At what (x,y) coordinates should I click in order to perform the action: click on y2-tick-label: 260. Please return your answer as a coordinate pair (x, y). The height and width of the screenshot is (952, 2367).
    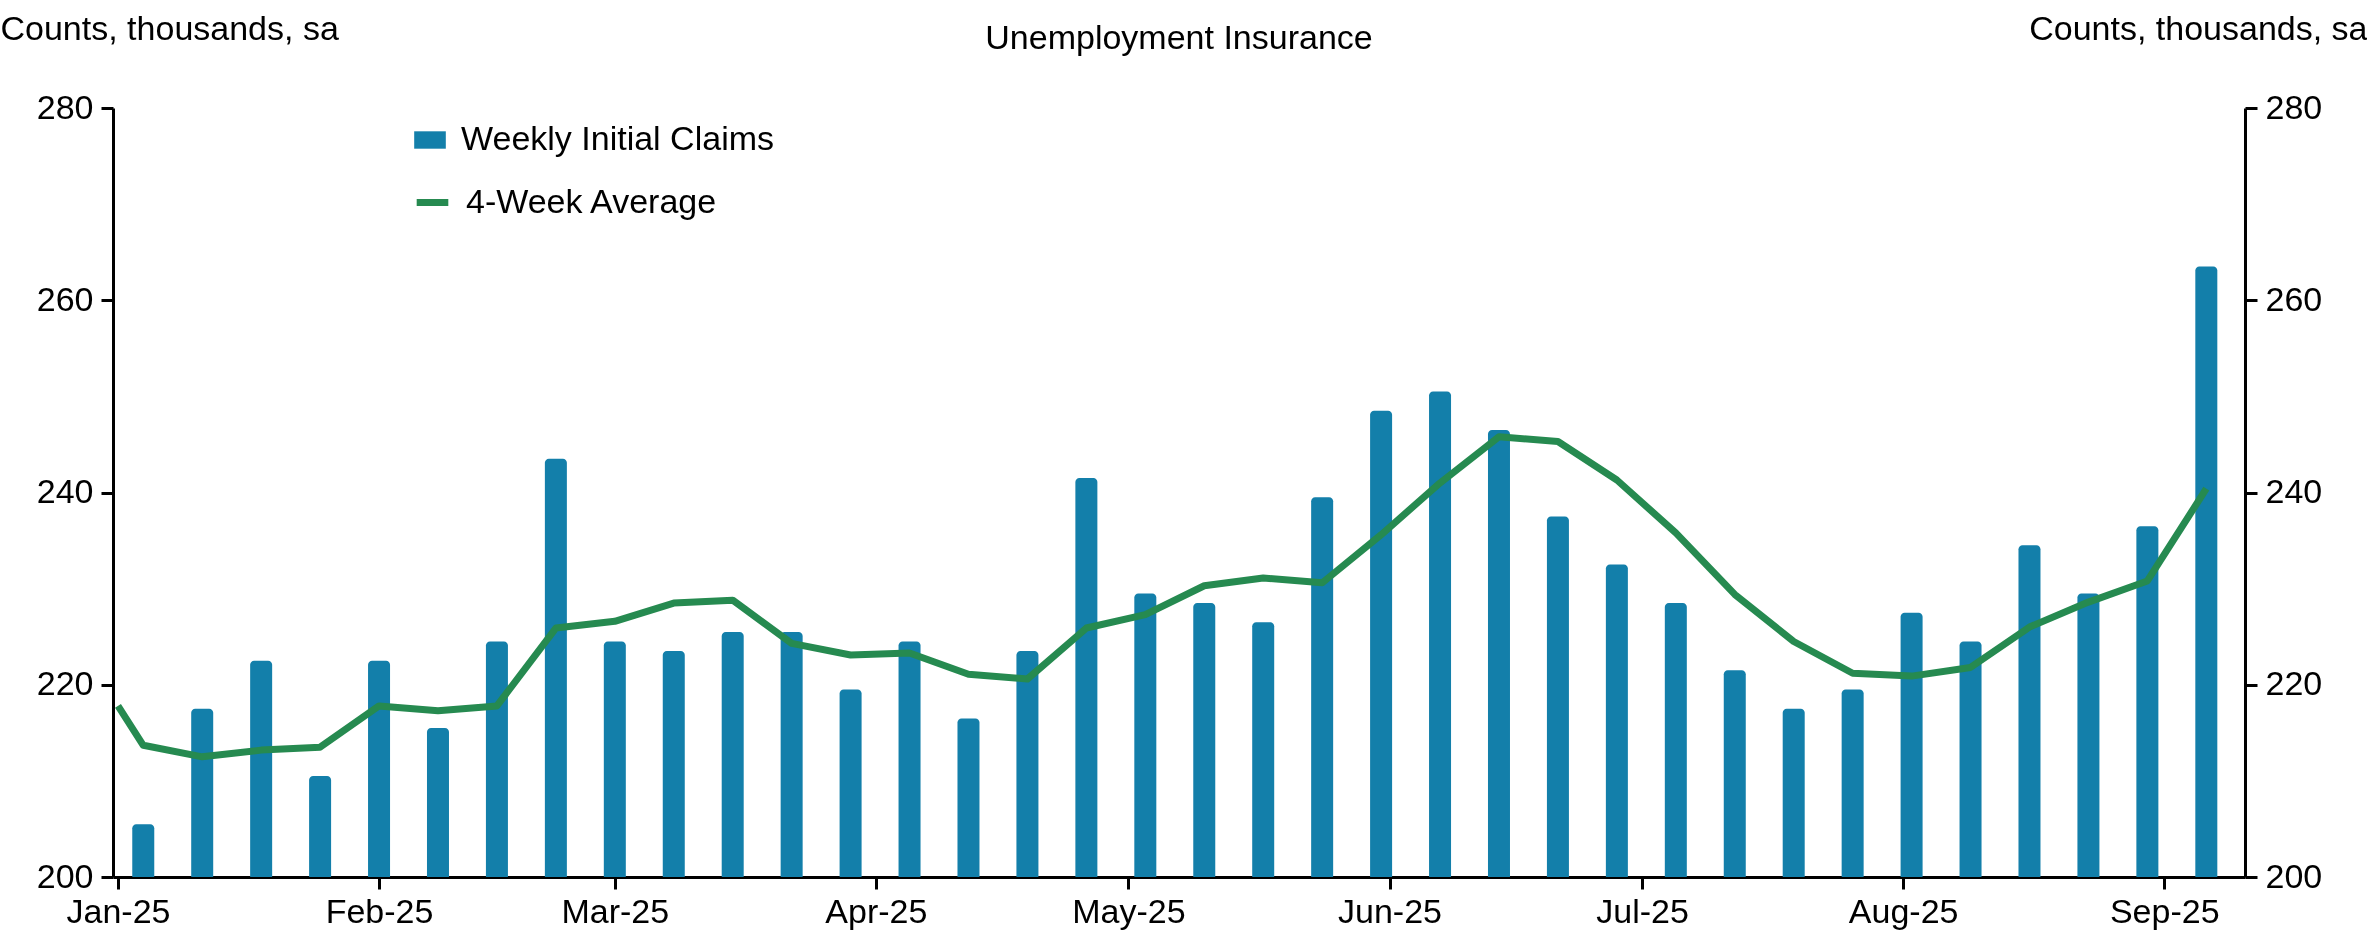
    Looking at the image, I should click on (2294, 298).